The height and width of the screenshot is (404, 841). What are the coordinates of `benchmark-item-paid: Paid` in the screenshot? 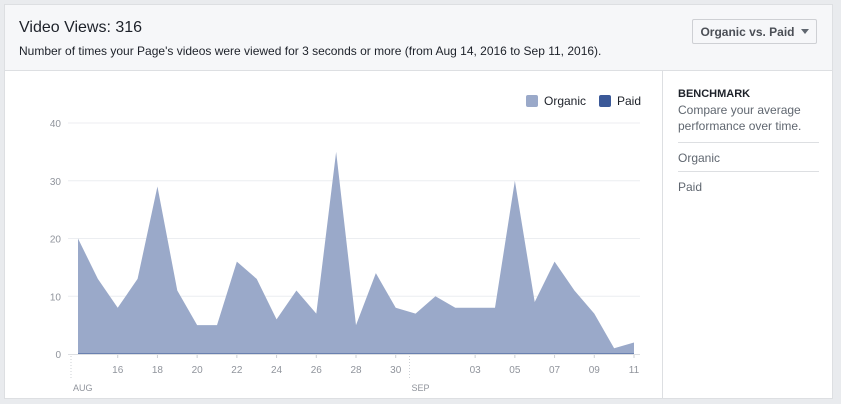 It's located at (748, 185).